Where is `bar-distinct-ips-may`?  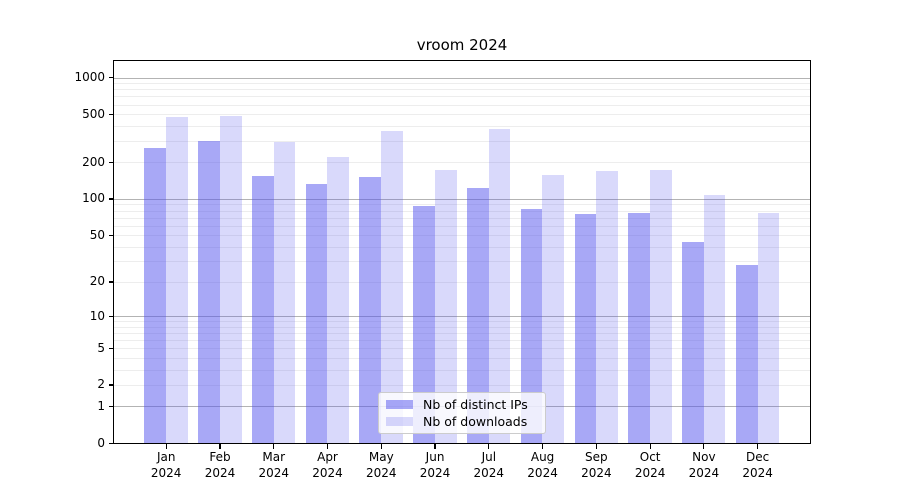
bar-distinct-ips-may is located at coordinates (370, 309).